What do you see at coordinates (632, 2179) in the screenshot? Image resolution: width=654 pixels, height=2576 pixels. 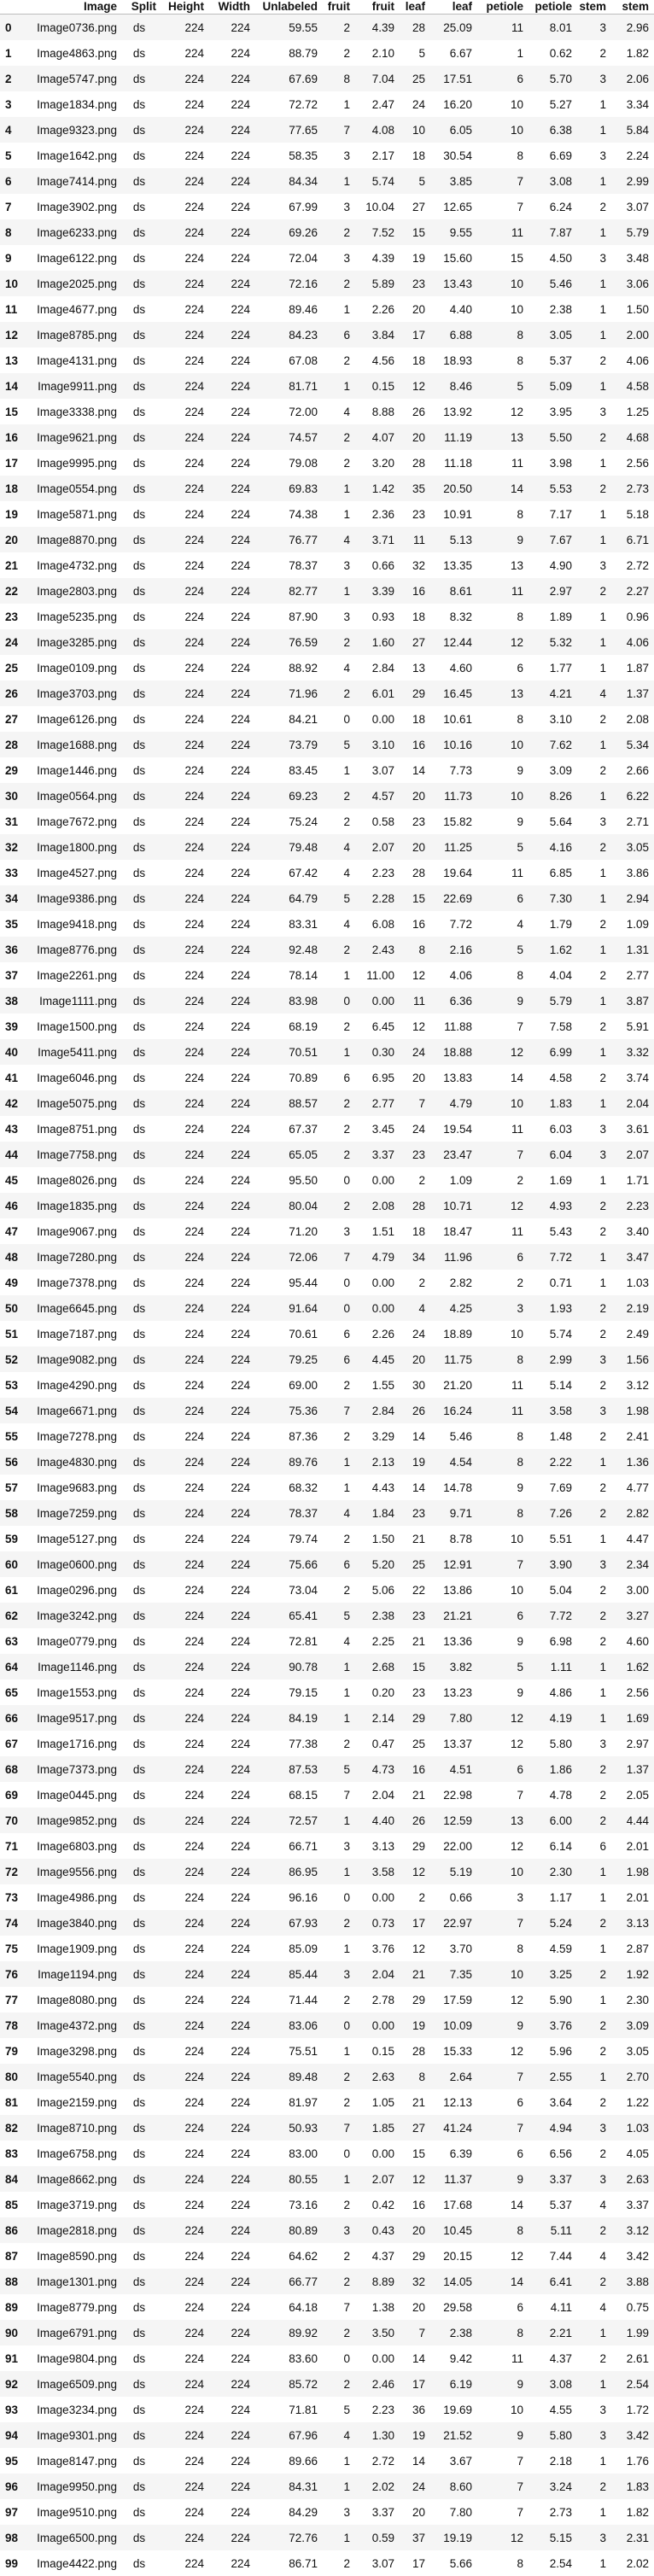 I see `stem-pct-cell: 2.63` at bounding box center [632, 2179].